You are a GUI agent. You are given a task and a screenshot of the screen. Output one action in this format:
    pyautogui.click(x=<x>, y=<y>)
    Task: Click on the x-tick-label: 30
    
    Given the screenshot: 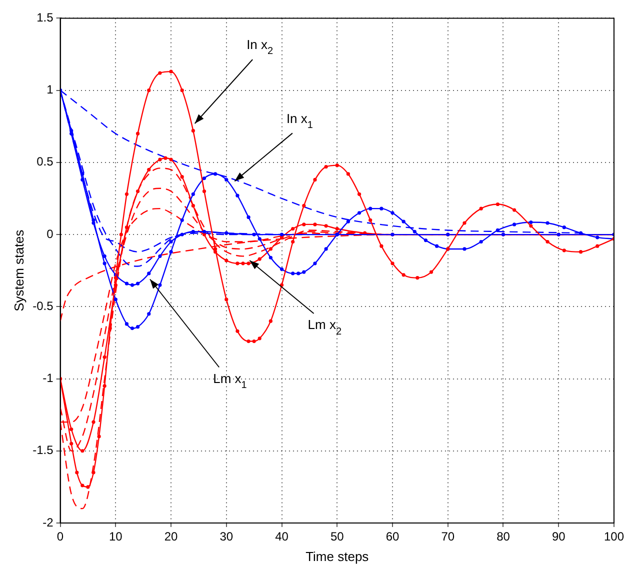 What is the action you would take?
    pyautogui.click(x=227, y=537)
    